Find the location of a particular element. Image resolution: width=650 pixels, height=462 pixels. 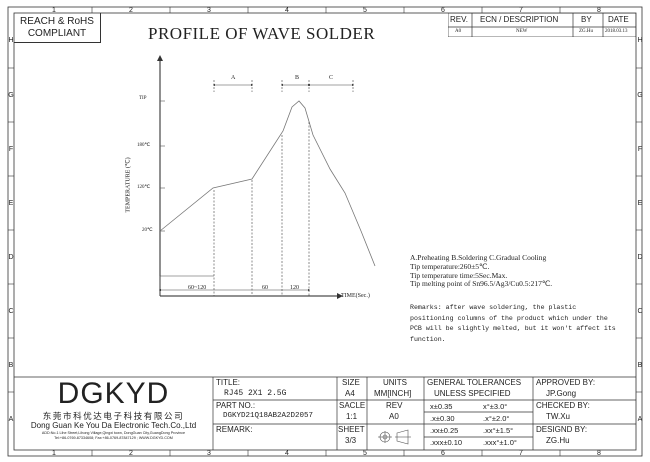

phase-label-a: A is located at coordinates (233, 78).